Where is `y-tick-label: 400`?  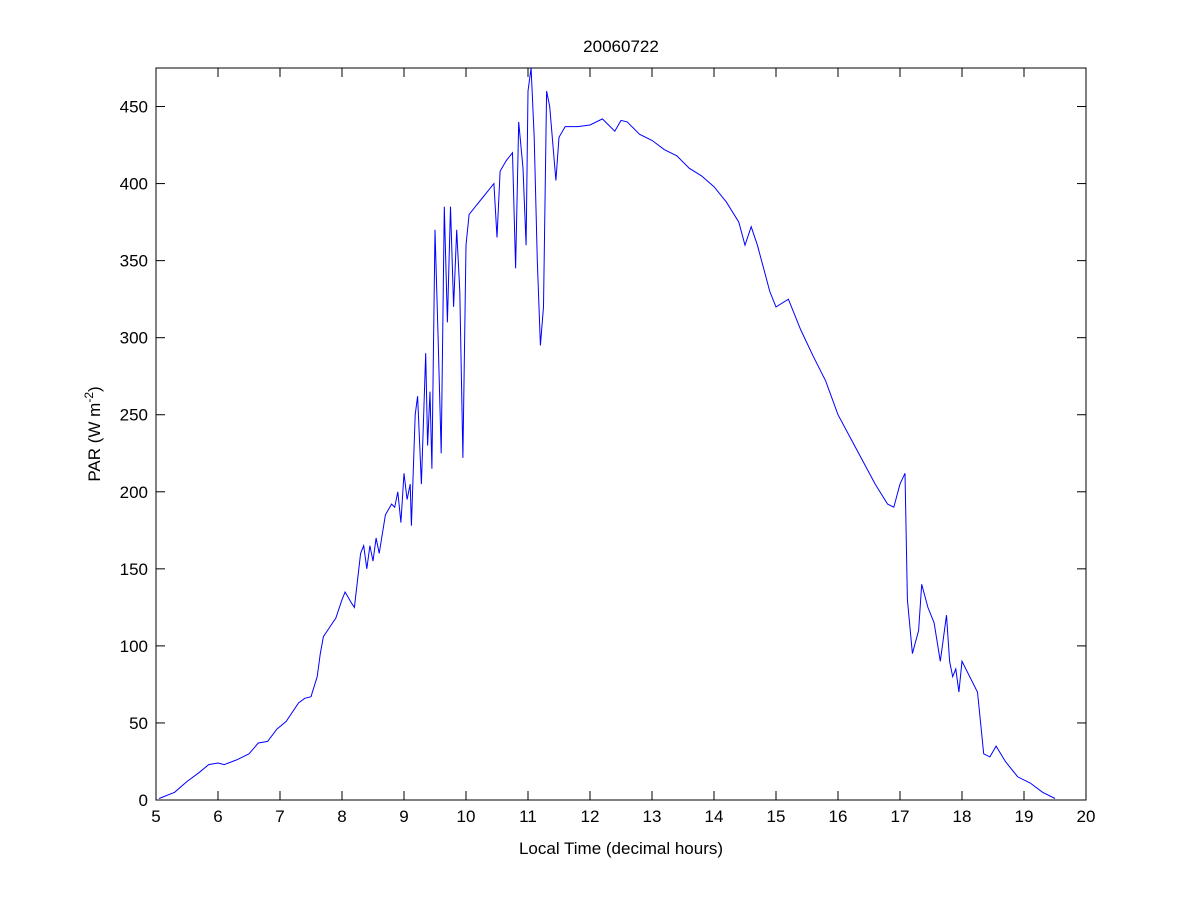
y-tick-label: 400 is located at coordinates (134, 184).